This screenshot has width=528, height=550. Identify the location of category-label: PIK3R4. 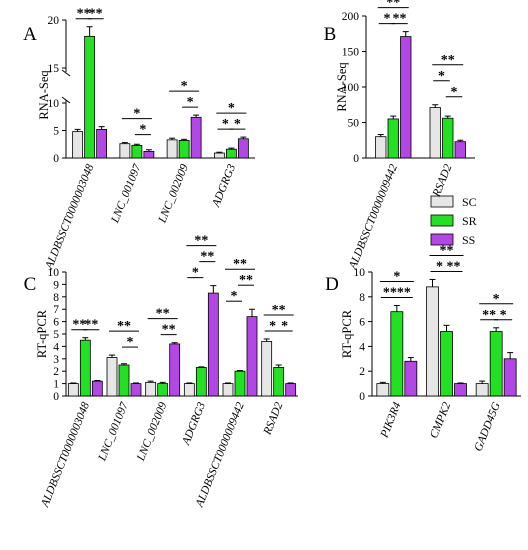
(390, 420).